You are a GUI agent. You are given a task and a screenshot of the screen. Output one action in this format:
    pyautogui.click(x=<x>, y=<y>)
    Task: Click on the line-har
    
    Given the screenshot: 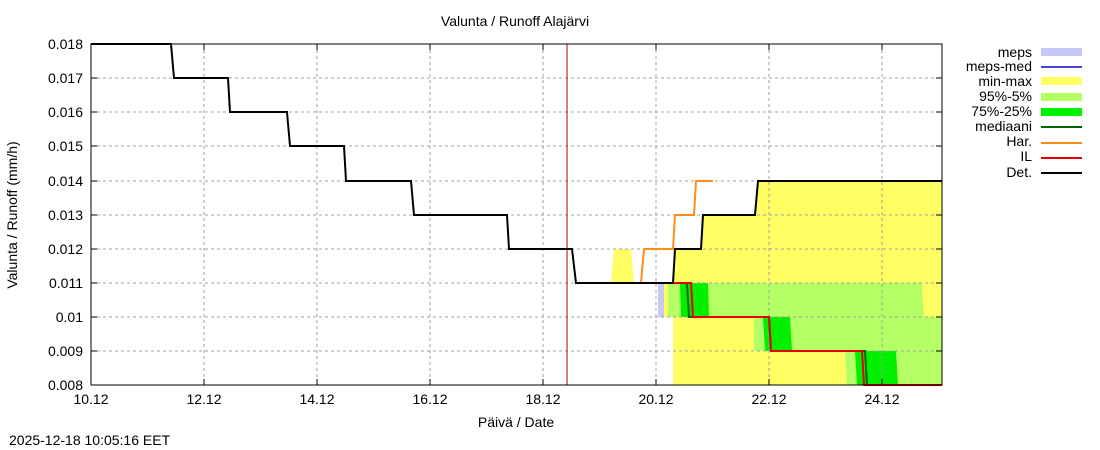 What is the action you would take?
    pyautogui.click(x=676, y=232)
    